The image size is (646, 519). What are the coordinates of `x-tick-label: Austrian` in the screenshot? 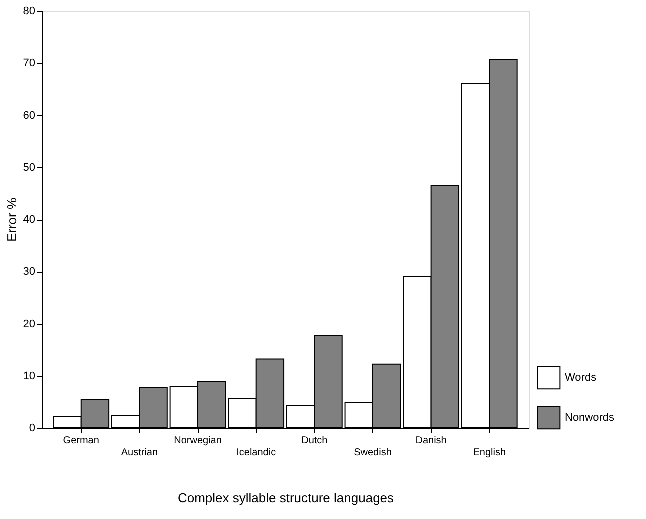 It's located at (139, 453).